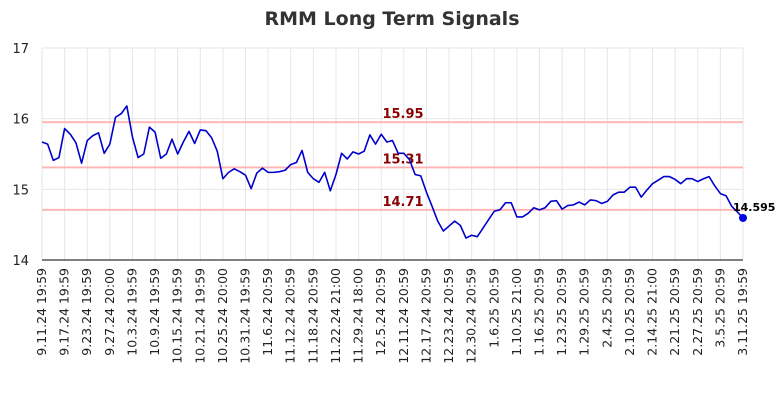 Image resolution: width=784 pixels, height=400 pixels. Describe the element at coordinates (584, 312) in the screenshot. I see `x-tick-label: 1.29.25 20:59` at that location.